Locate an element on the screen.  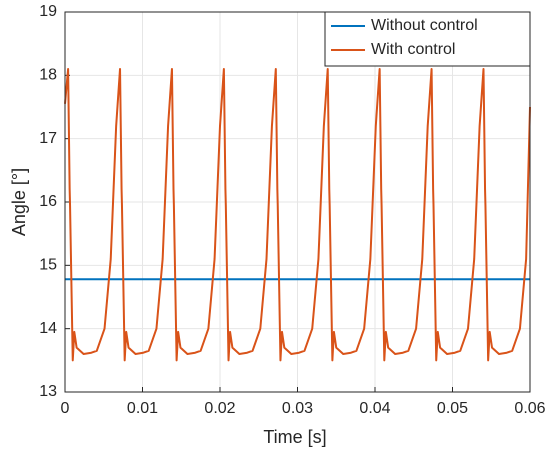
x-axis-label: Time [s] is located at coordinates (294, 437).